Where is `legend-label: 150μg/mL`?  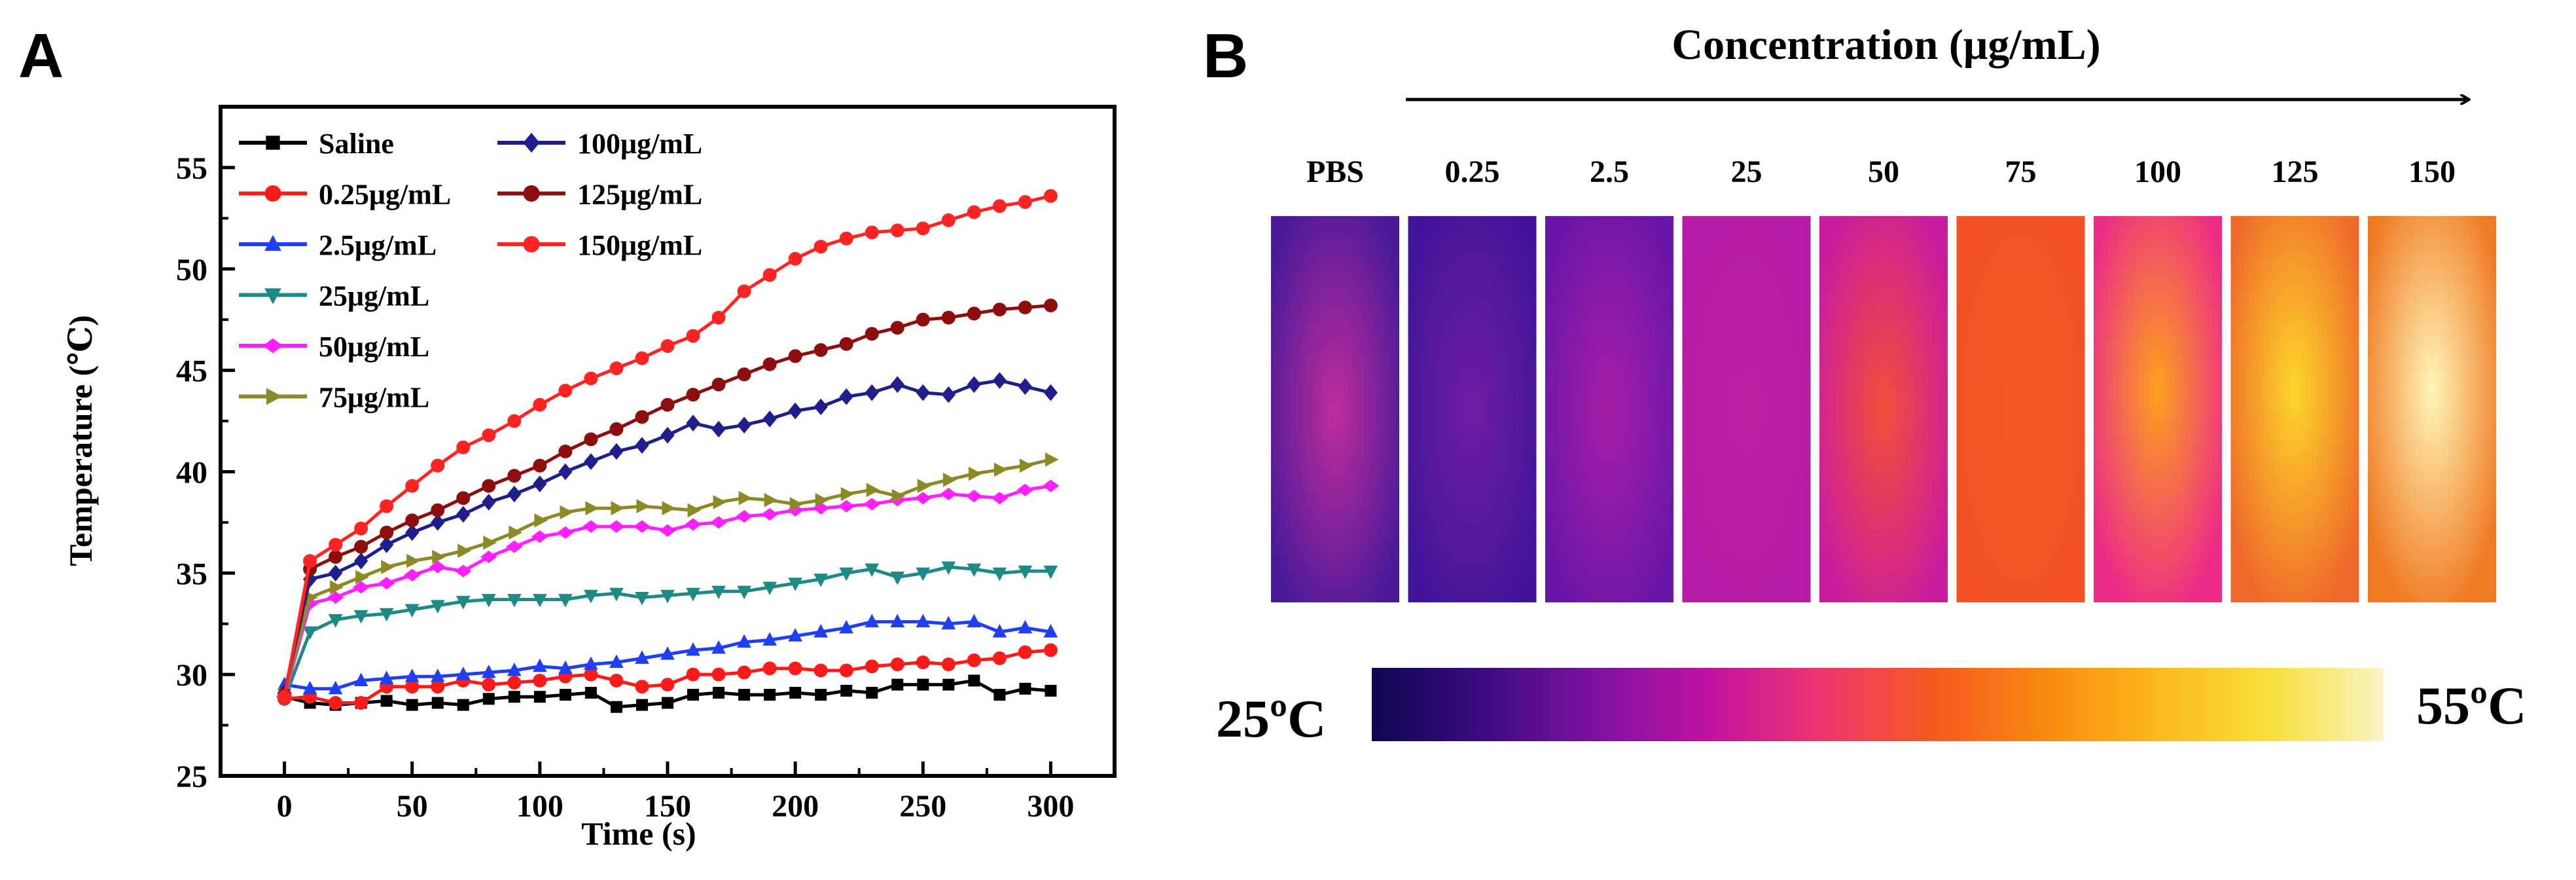 legend-label: 150μg/mL is located at coordinates (639, 245).